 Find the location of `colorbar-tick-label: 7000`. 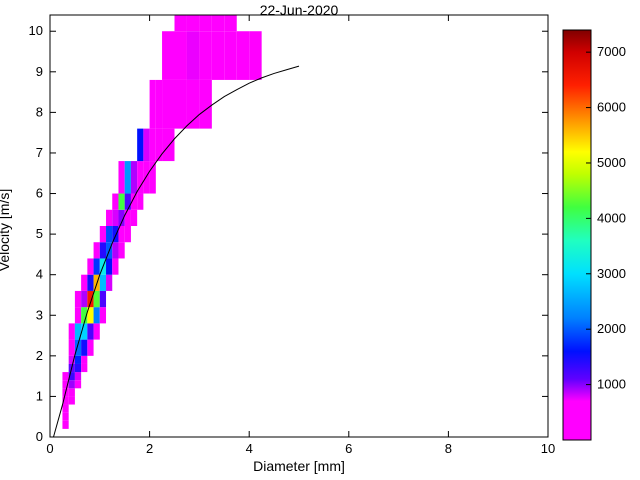

colorbar-tick-label: 7000 is located at coordinates (611, 51).